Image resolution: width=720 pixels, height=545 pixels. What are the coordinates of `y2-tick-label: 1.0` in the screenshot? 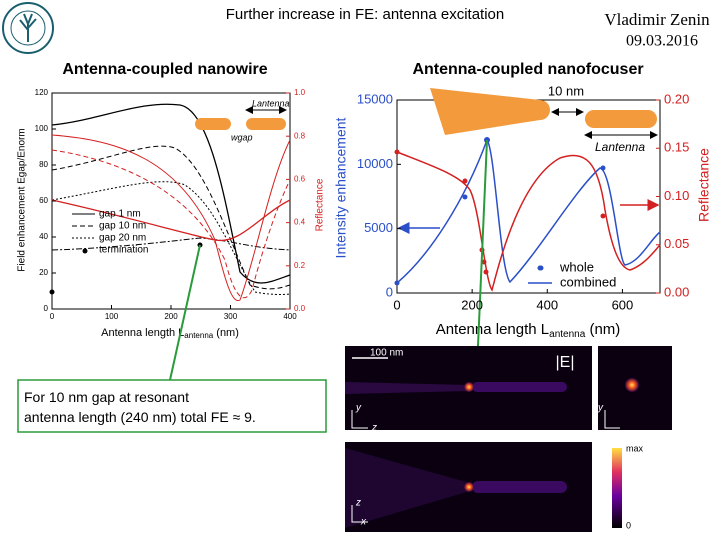 It's located at (300, 92).